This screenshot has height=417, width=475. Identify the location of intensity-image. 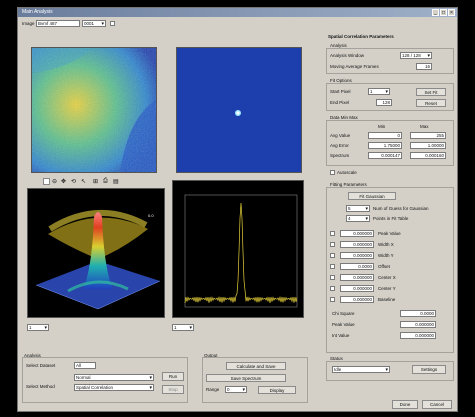
(94, 110).